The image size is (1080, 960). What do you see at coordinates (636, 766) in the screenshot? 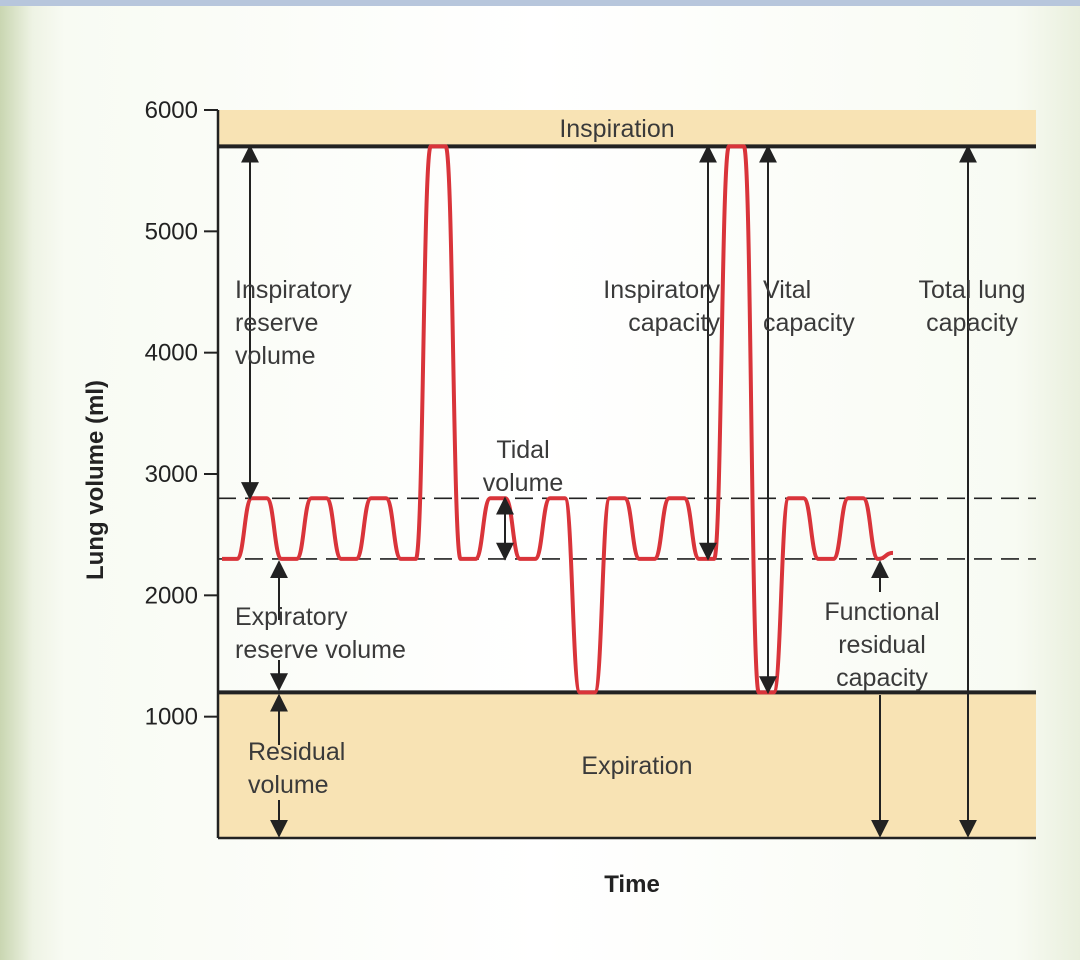
I see `band-label-expiration: Expiration` at bounding box center [636, 766].